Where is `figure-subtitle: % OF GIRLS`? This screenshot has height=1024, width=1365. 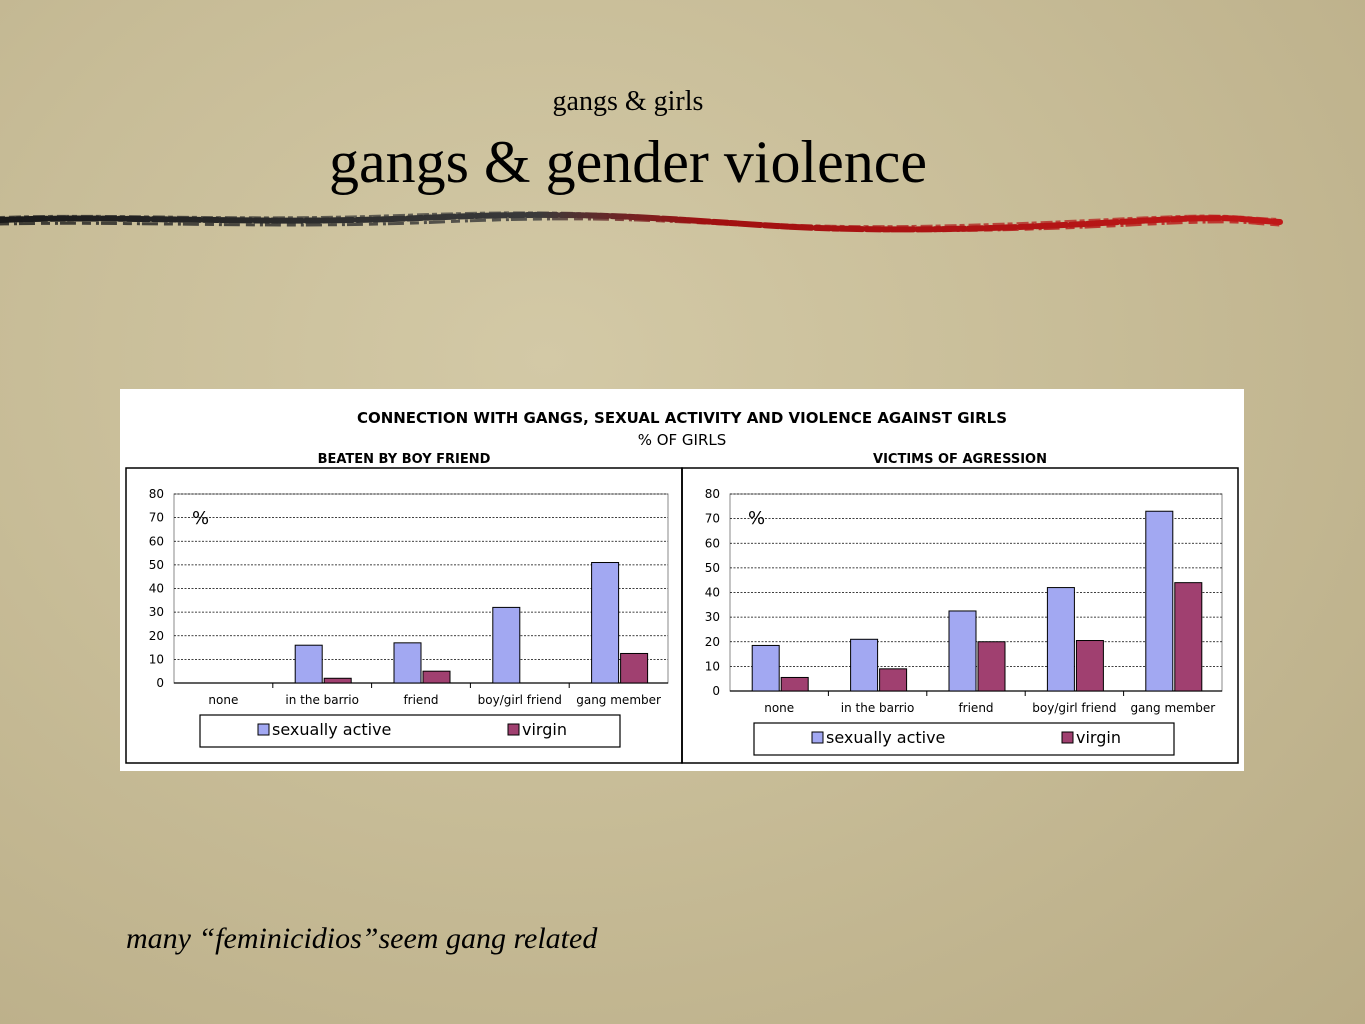
figure-subtitle: % OF GIRLS is located at coordinates (682, 440).